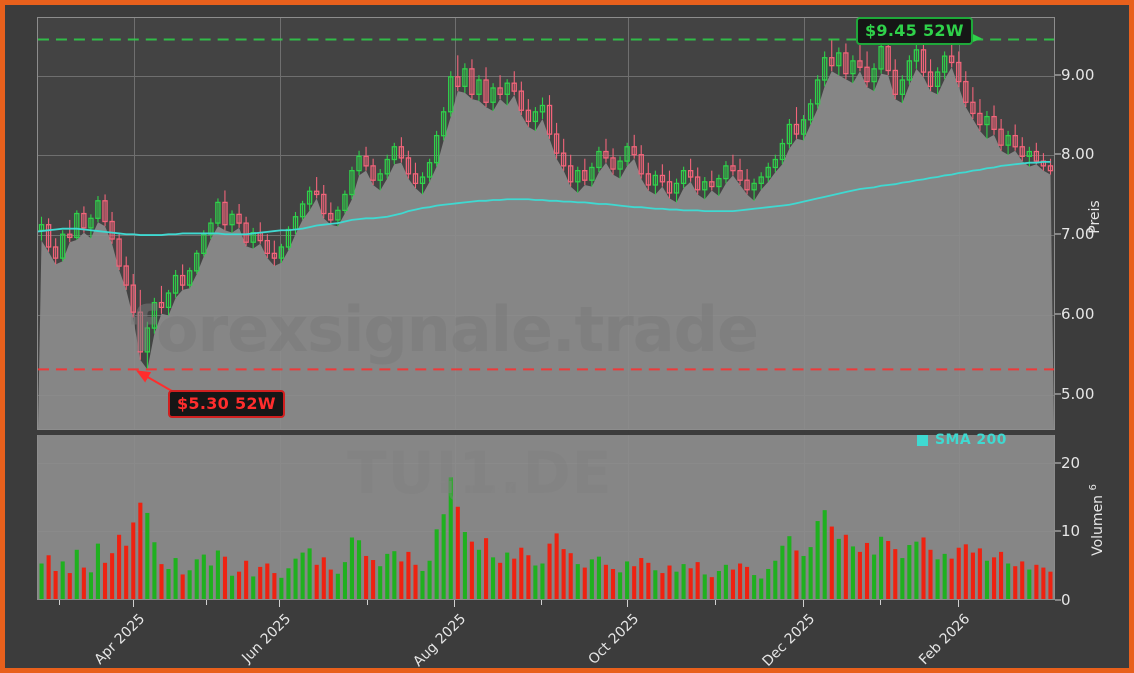  What do you see at coordinates (1071, 531) in the screenshot?
I see `volume-tick-label: 10` at bounding box center [1071, 531].